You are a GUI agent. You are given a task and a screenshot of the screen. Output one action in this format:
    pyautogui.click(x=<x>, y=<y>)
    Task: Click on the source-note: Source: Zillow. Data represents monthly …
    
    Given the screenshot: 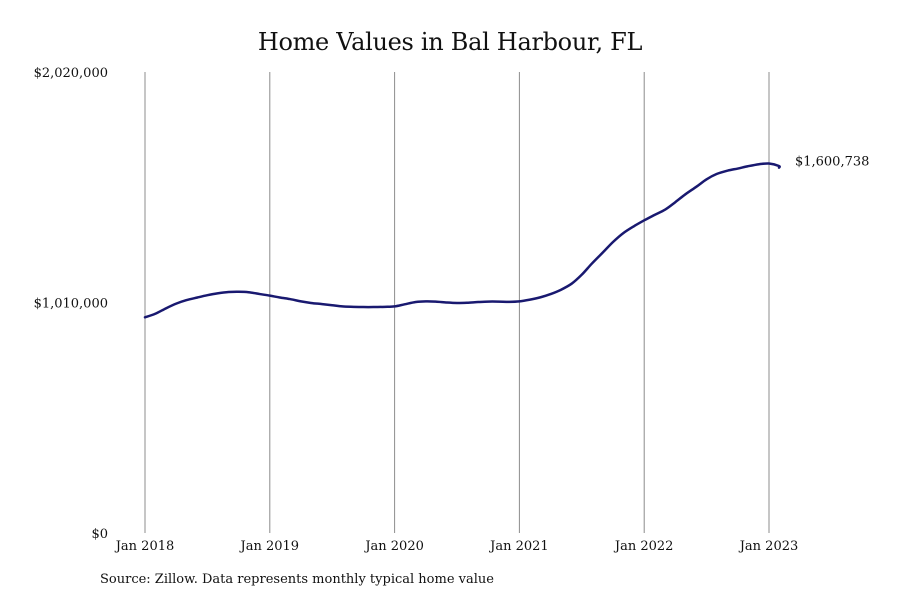 What is the action you would take?
    pyautogui.click(x=297, y=579)
    